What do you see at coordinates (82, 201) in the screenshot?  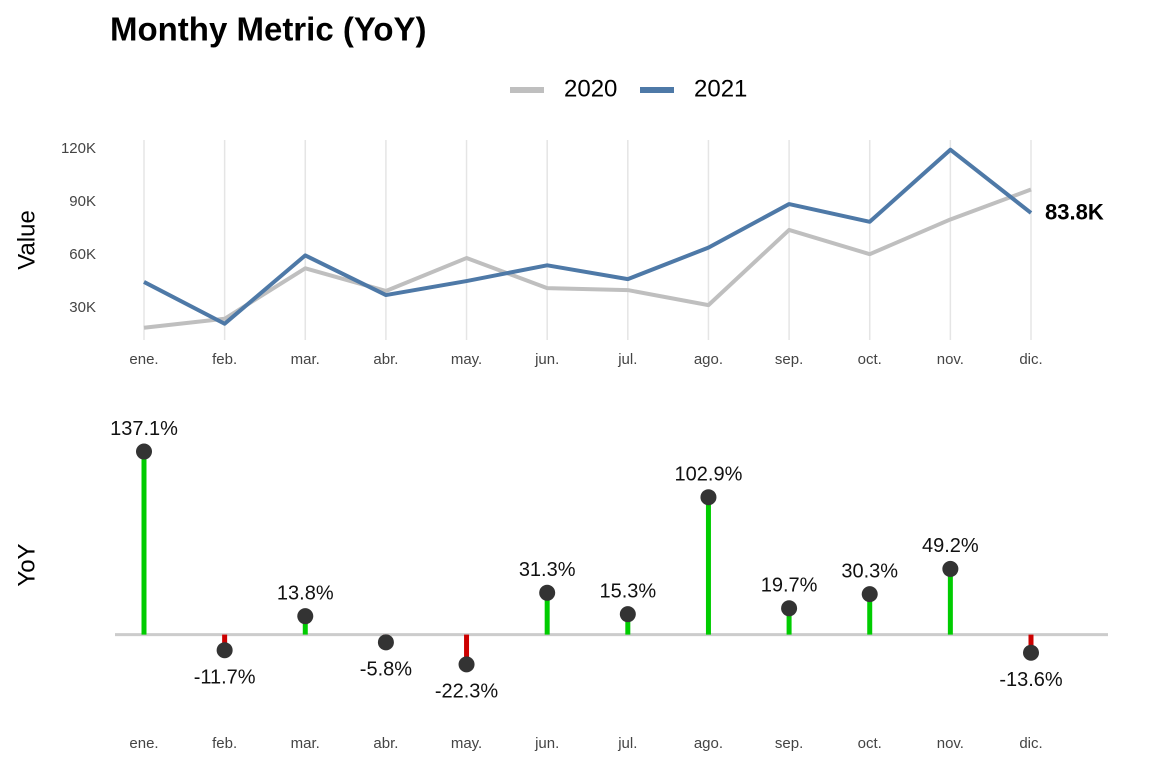 I see `y-tick-label: 90K` at bounding box center [82, 201].